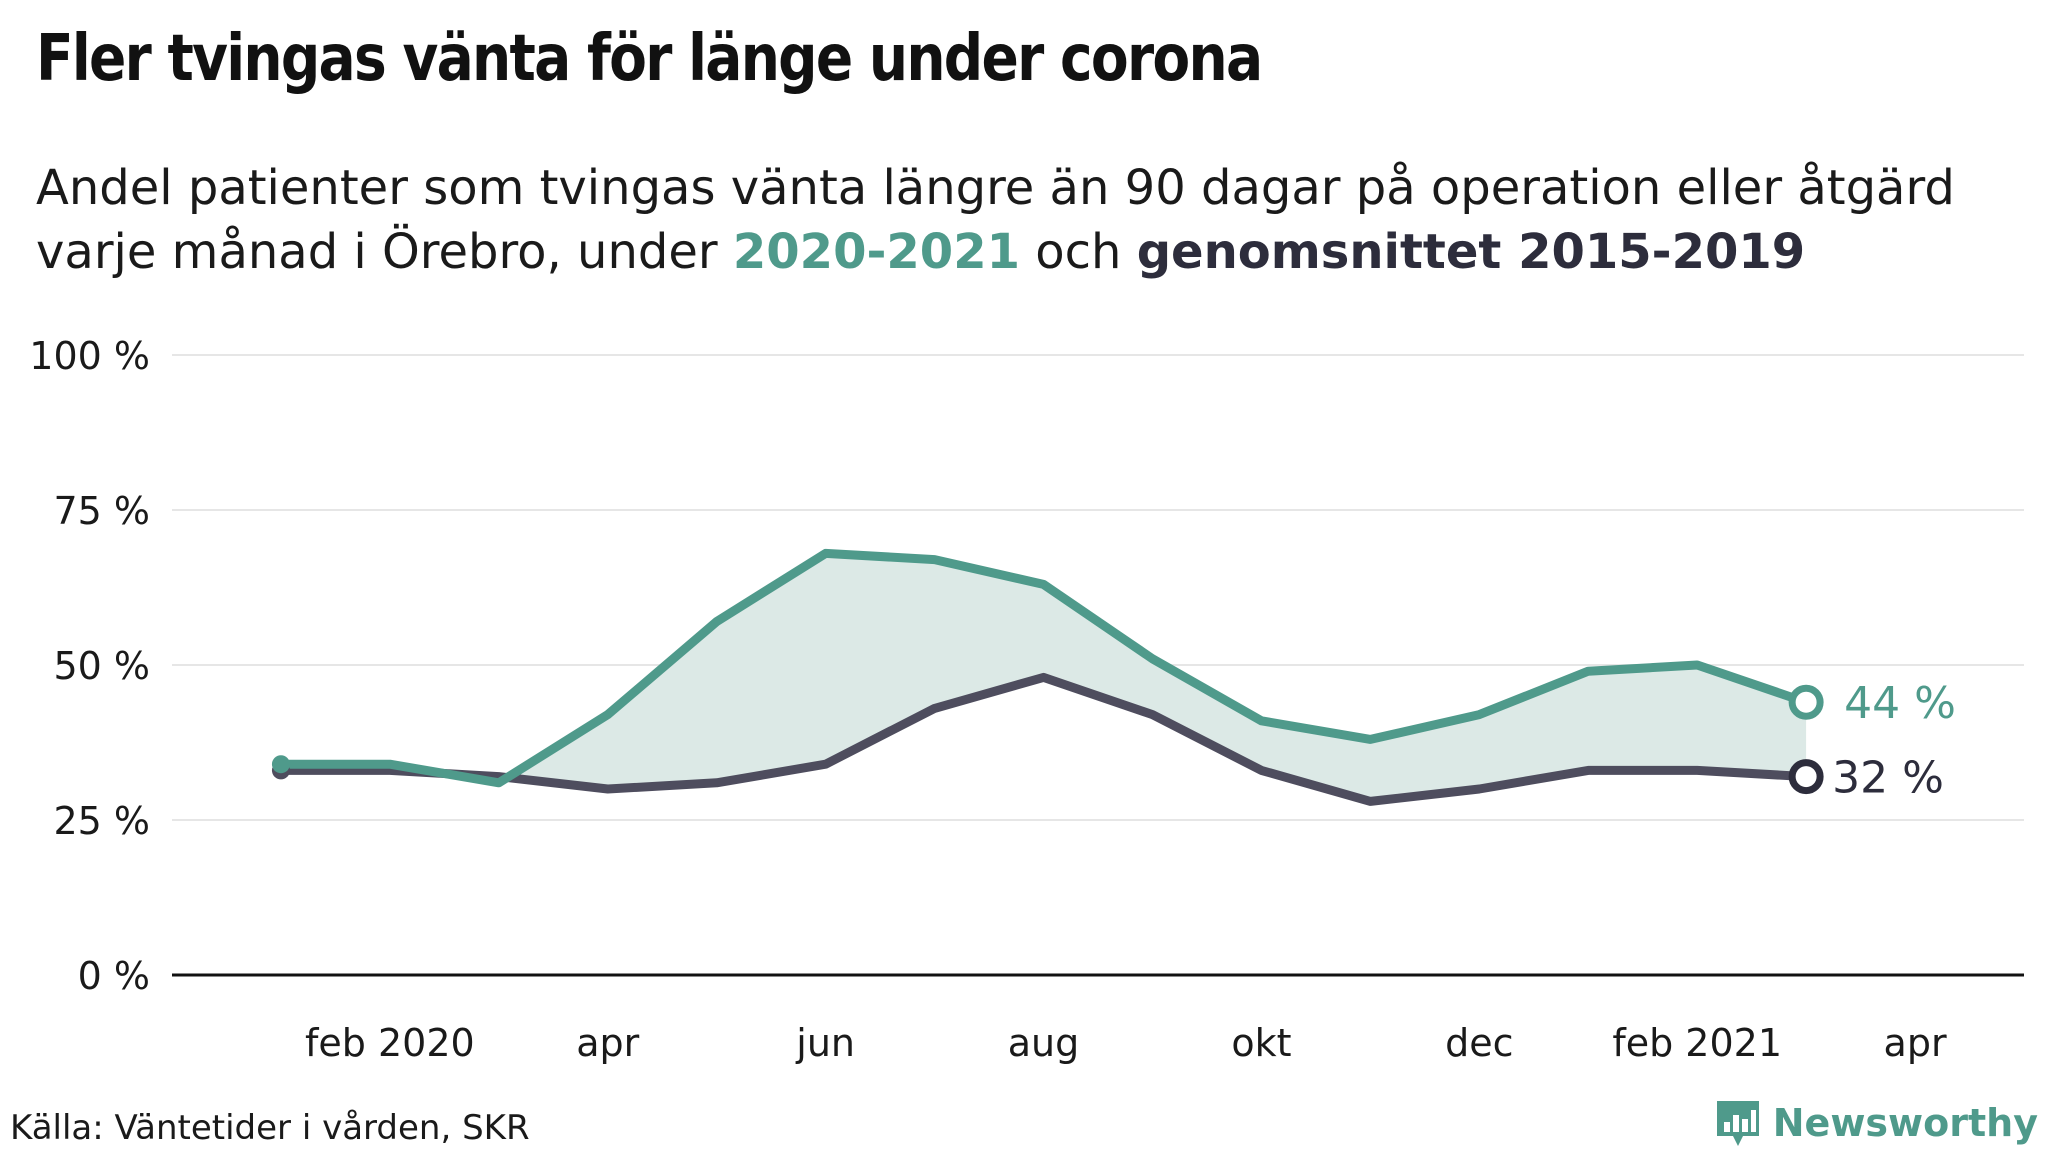 The width and height of the screenshot is (2048, 1152). Describe the element at coordinates (1737, 1123) in the screenshot. I see `newsworthy-logo-icon` at that location.